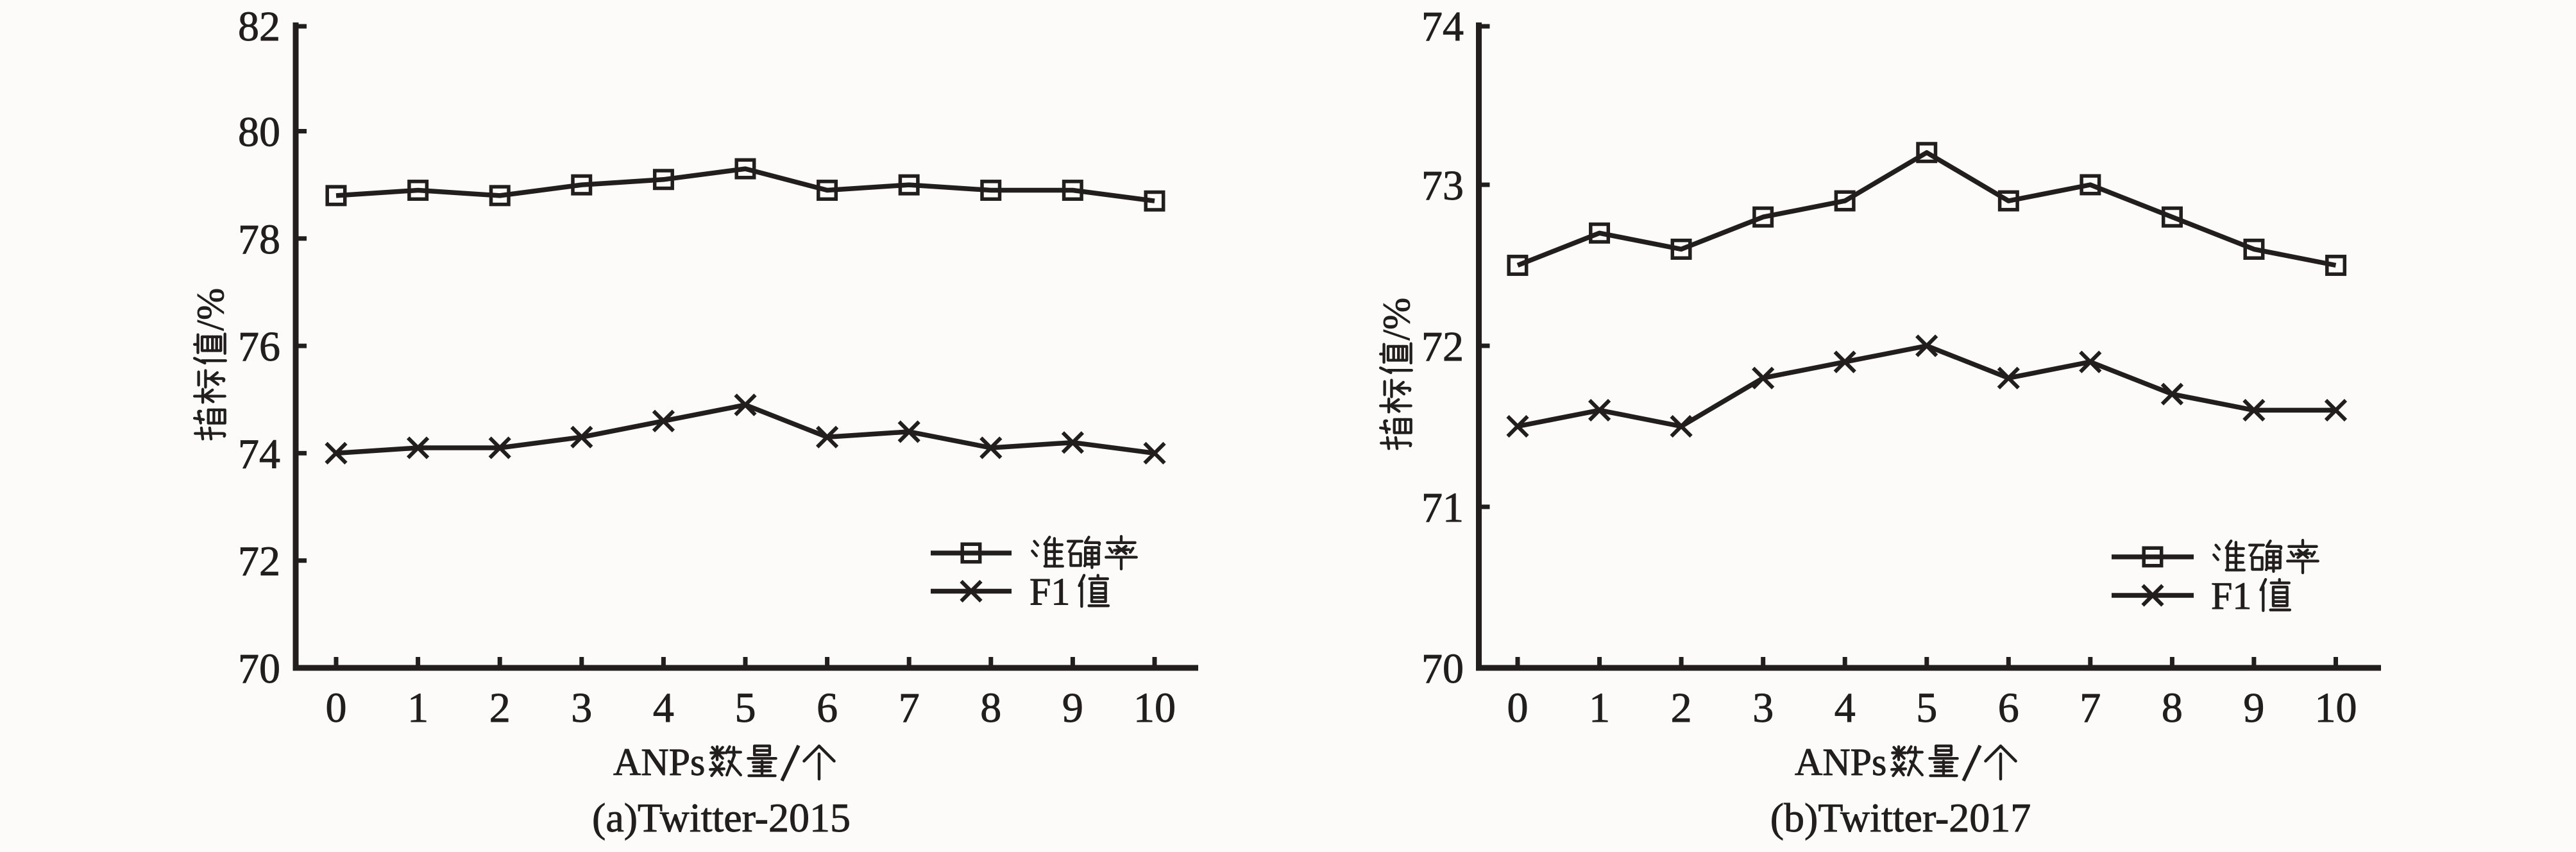 The width and height of the screenshot is (2576, 852). I want to click on svg-text: 71, so click(1442, 507).